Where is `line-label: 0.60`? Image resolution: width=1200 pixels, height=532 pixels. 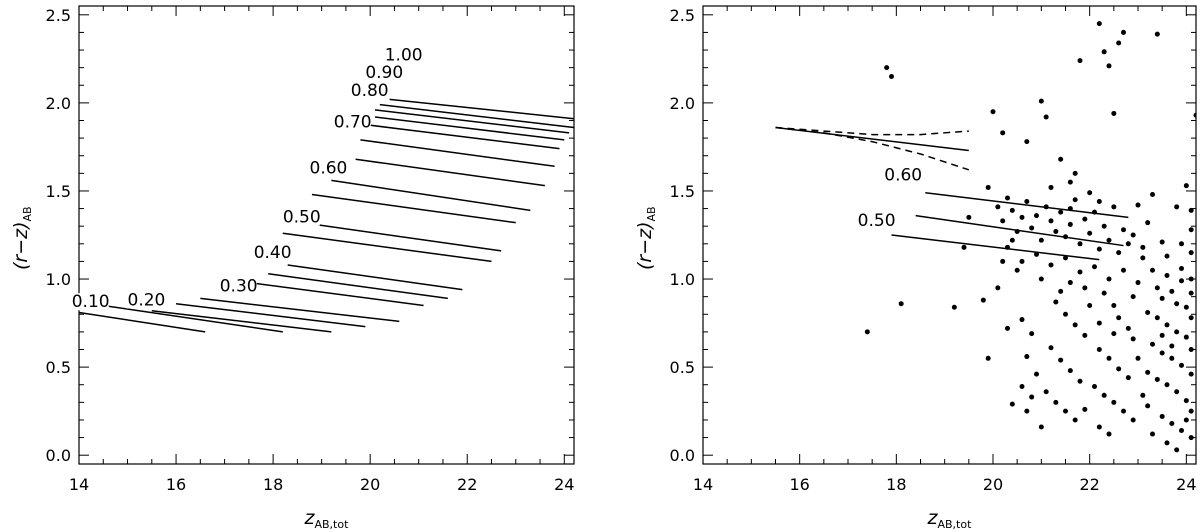 line-label: 0.60 is located at coordinates (329, 168).